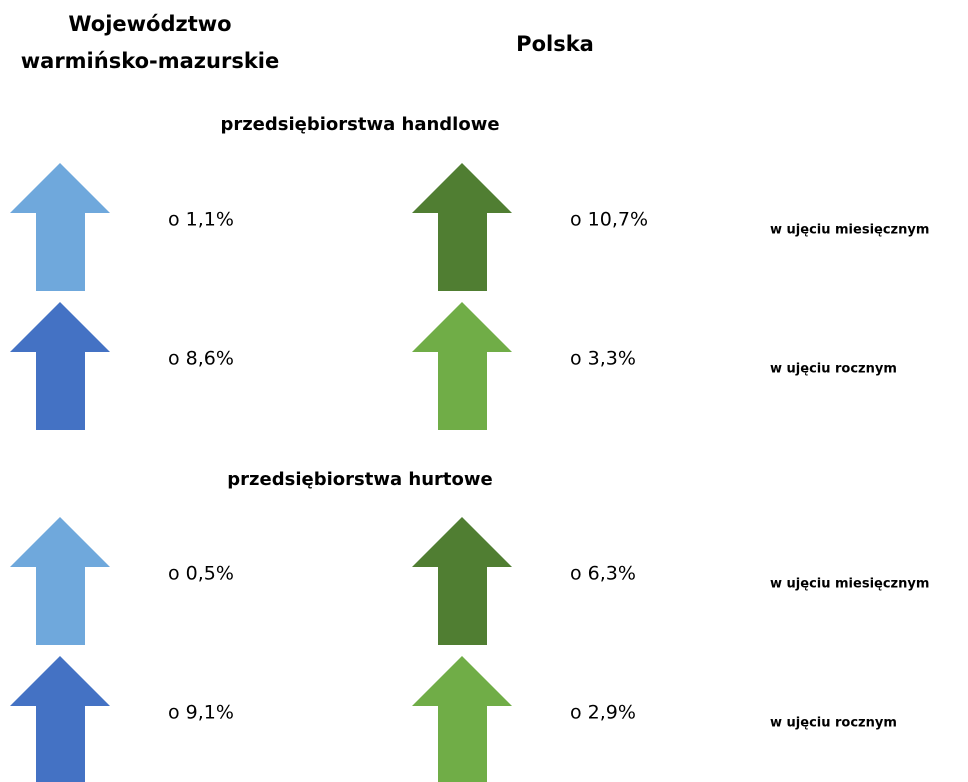 The width and height of the screenshot is (968, 782). Describe the element at coordinates (609, 220) in the screenshot. I see `country-value: o 10,7%` at that location.